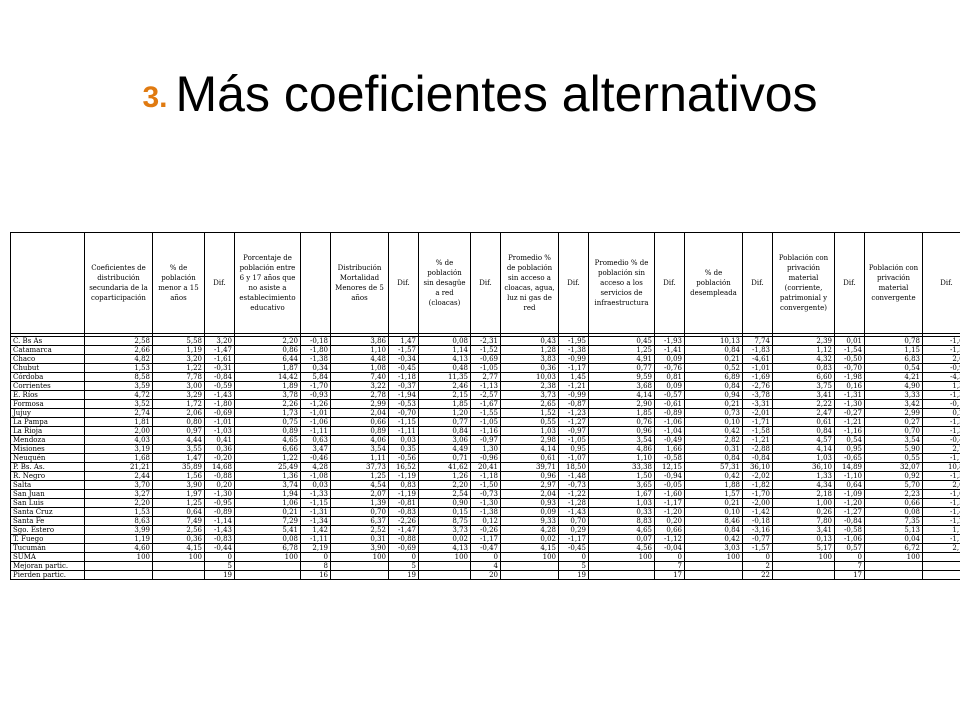 Image resolution: width=960 pixels, height=720 pixels. What do you see at coordinates (849, 431) in the screenshot?
I see `table-cell: -1,16` at bounding box center [849, 431].